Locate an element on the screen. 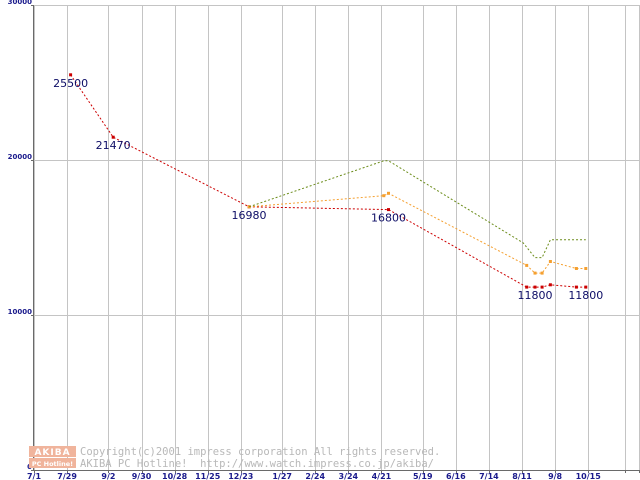 This screenshot has height=480, width=640. y-tick-label: 10000 is located at coordinates (20, 312).